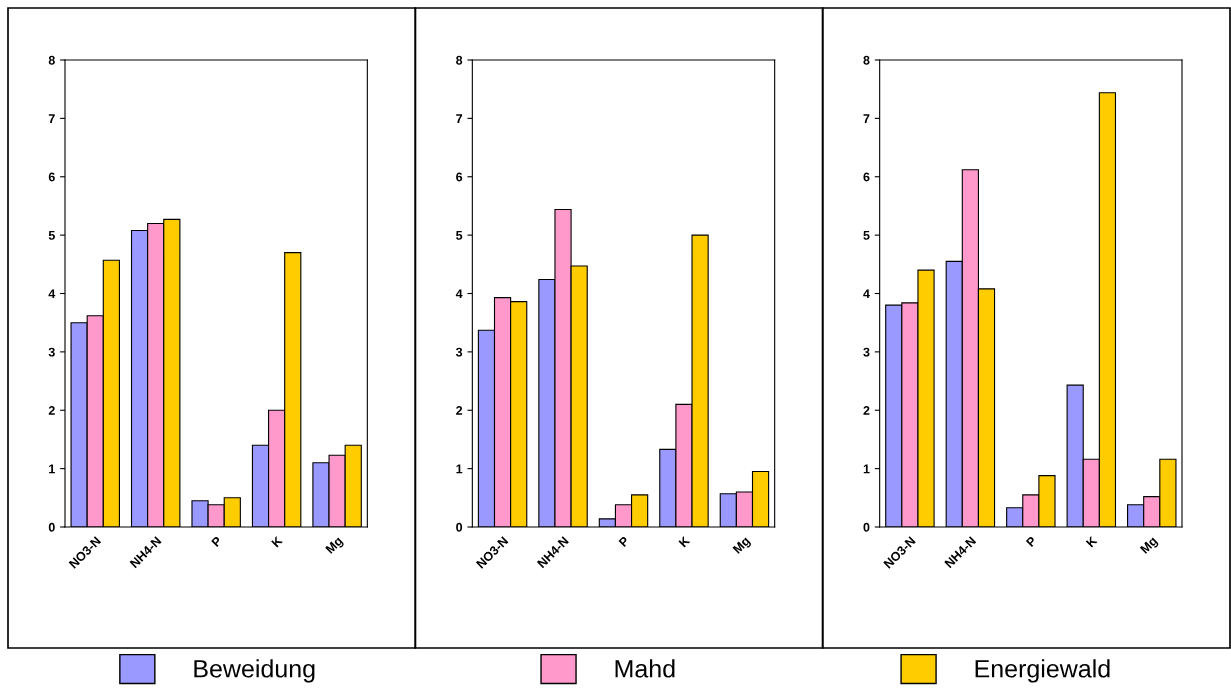 This screenshot has height=699, width=1231. Describe the element at coordinates (645, 668) in the screenshot. I see `legend-label: Mahd` at that location.